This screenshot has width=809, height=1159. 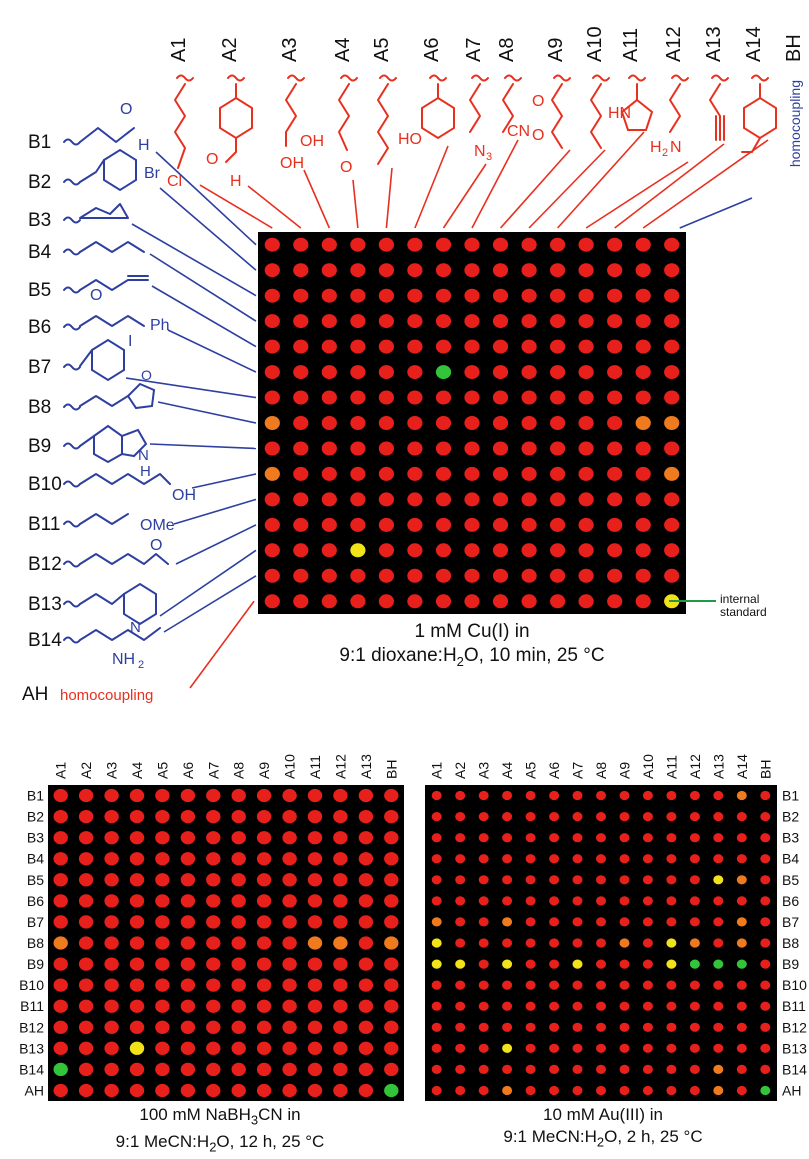 I want to click on spot-b13-a3, so click(x=483, y=1048).